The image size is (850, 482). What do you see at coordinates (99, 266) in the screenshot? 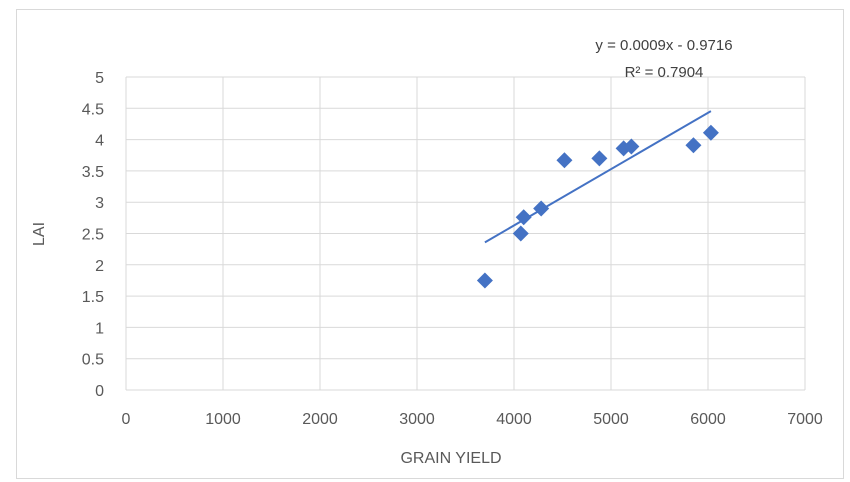
I see `y-tick-label: 2` at bounding box center [99, 266].